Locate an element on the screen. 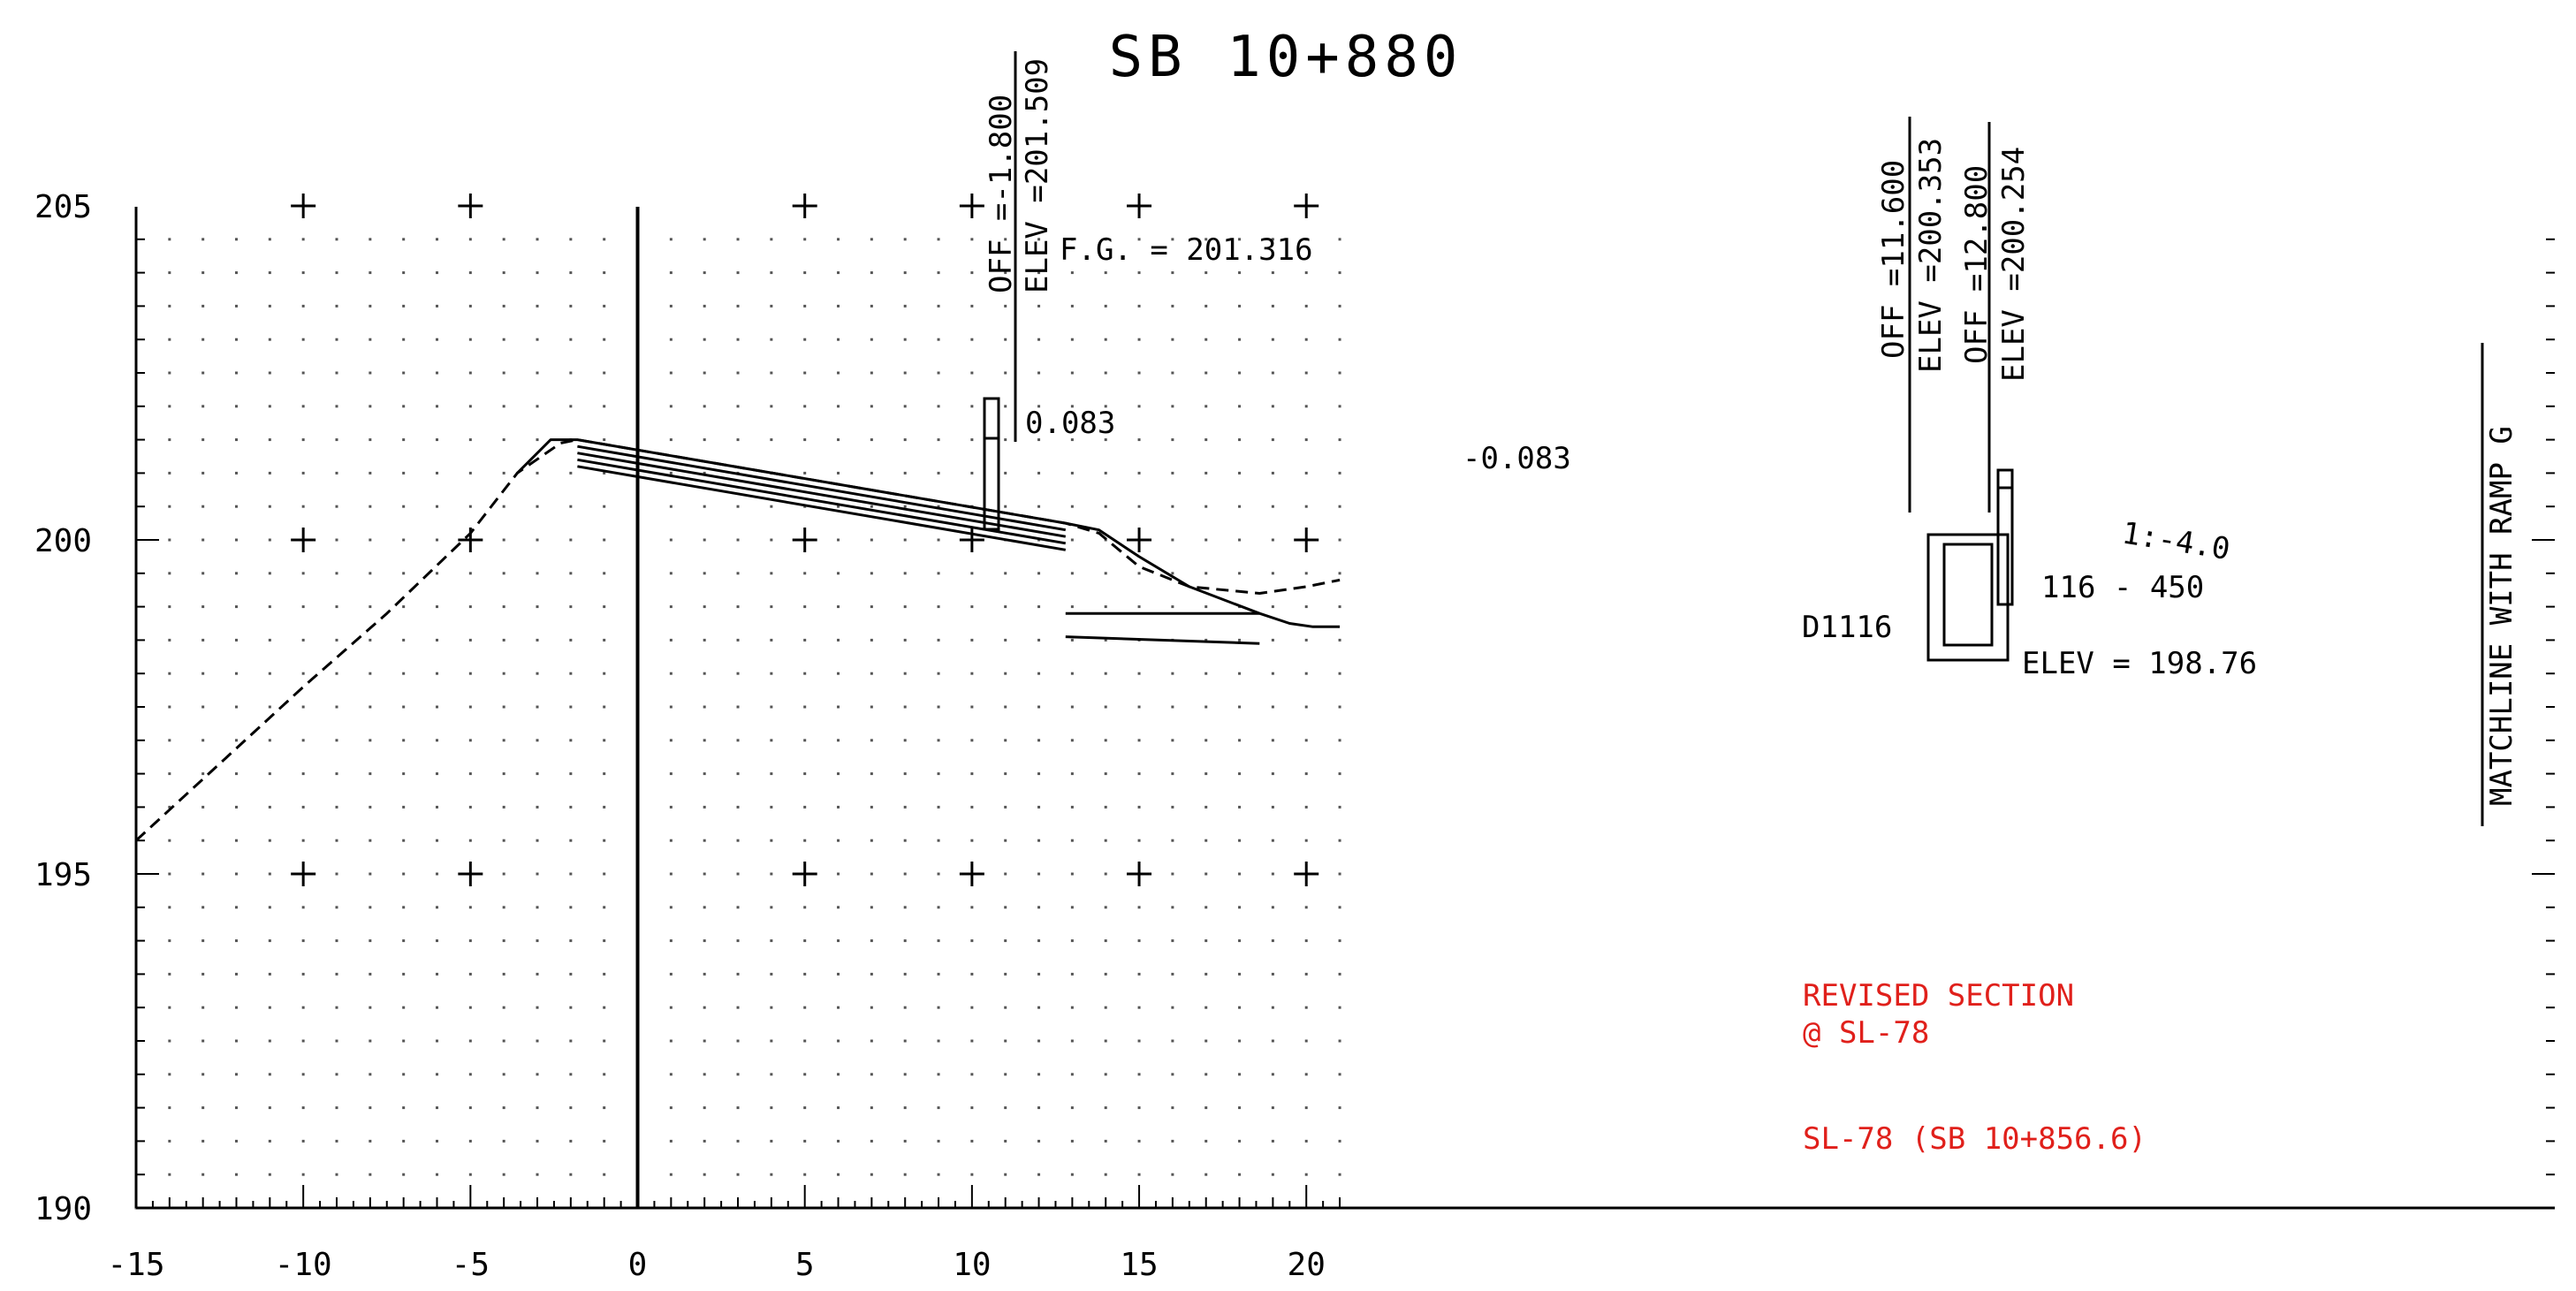 Image resolution: width=2576 pixels, height=1291 pixels. left-elev-label: ELEV =201.509 is located at coordinates (1037, 175).